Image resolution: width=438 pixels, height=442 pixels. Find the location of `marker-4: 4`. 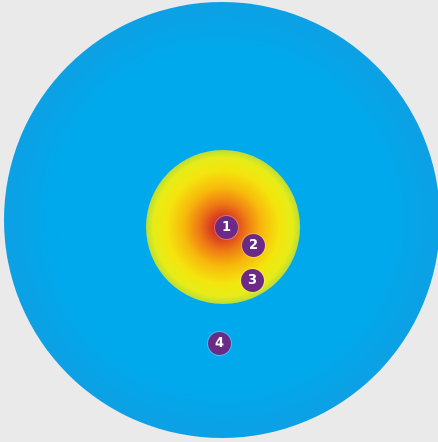

marker-4: 4 is located at coordinates (219, 343).